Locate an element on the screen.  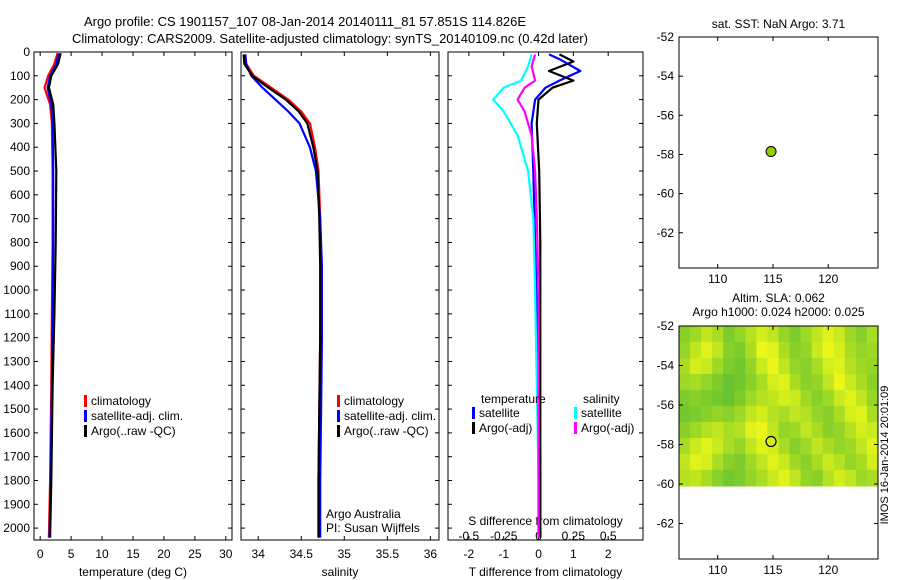
sst-map-ytick-label: -56 is located at coordinates (666, 115).